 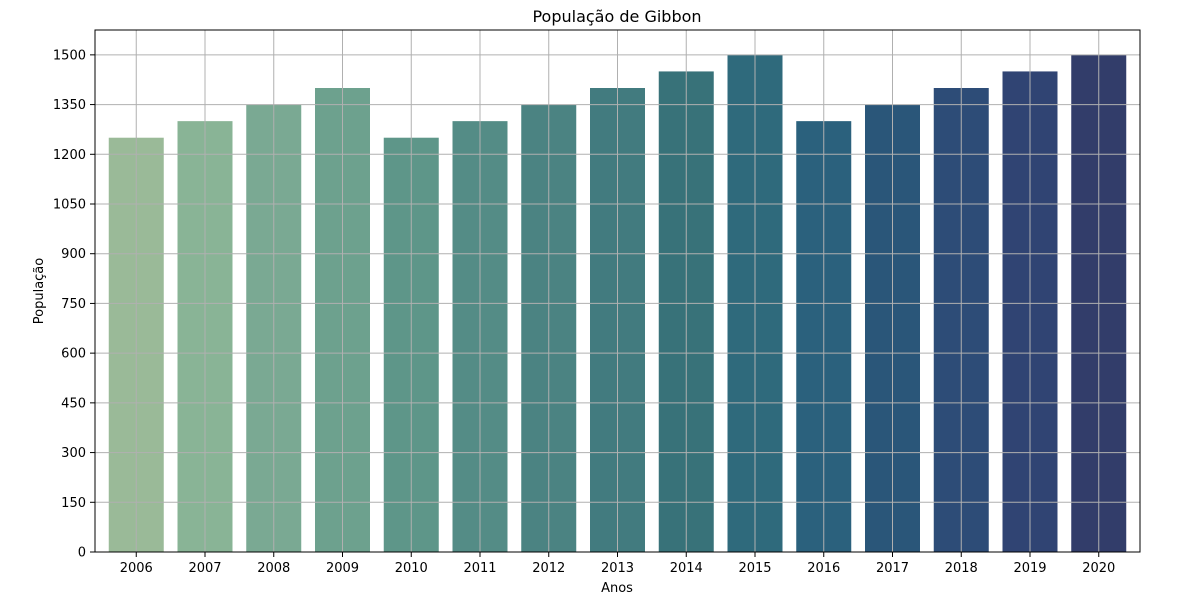 What do you see at coordinates (39, 291) in the screenshot?
I see `y-axis-title: População` at bounding box center [39, 291].